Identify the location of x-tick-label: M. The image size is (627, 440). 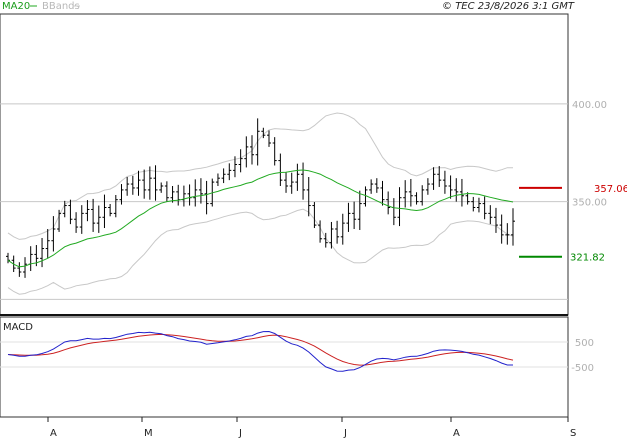
(148, 433).